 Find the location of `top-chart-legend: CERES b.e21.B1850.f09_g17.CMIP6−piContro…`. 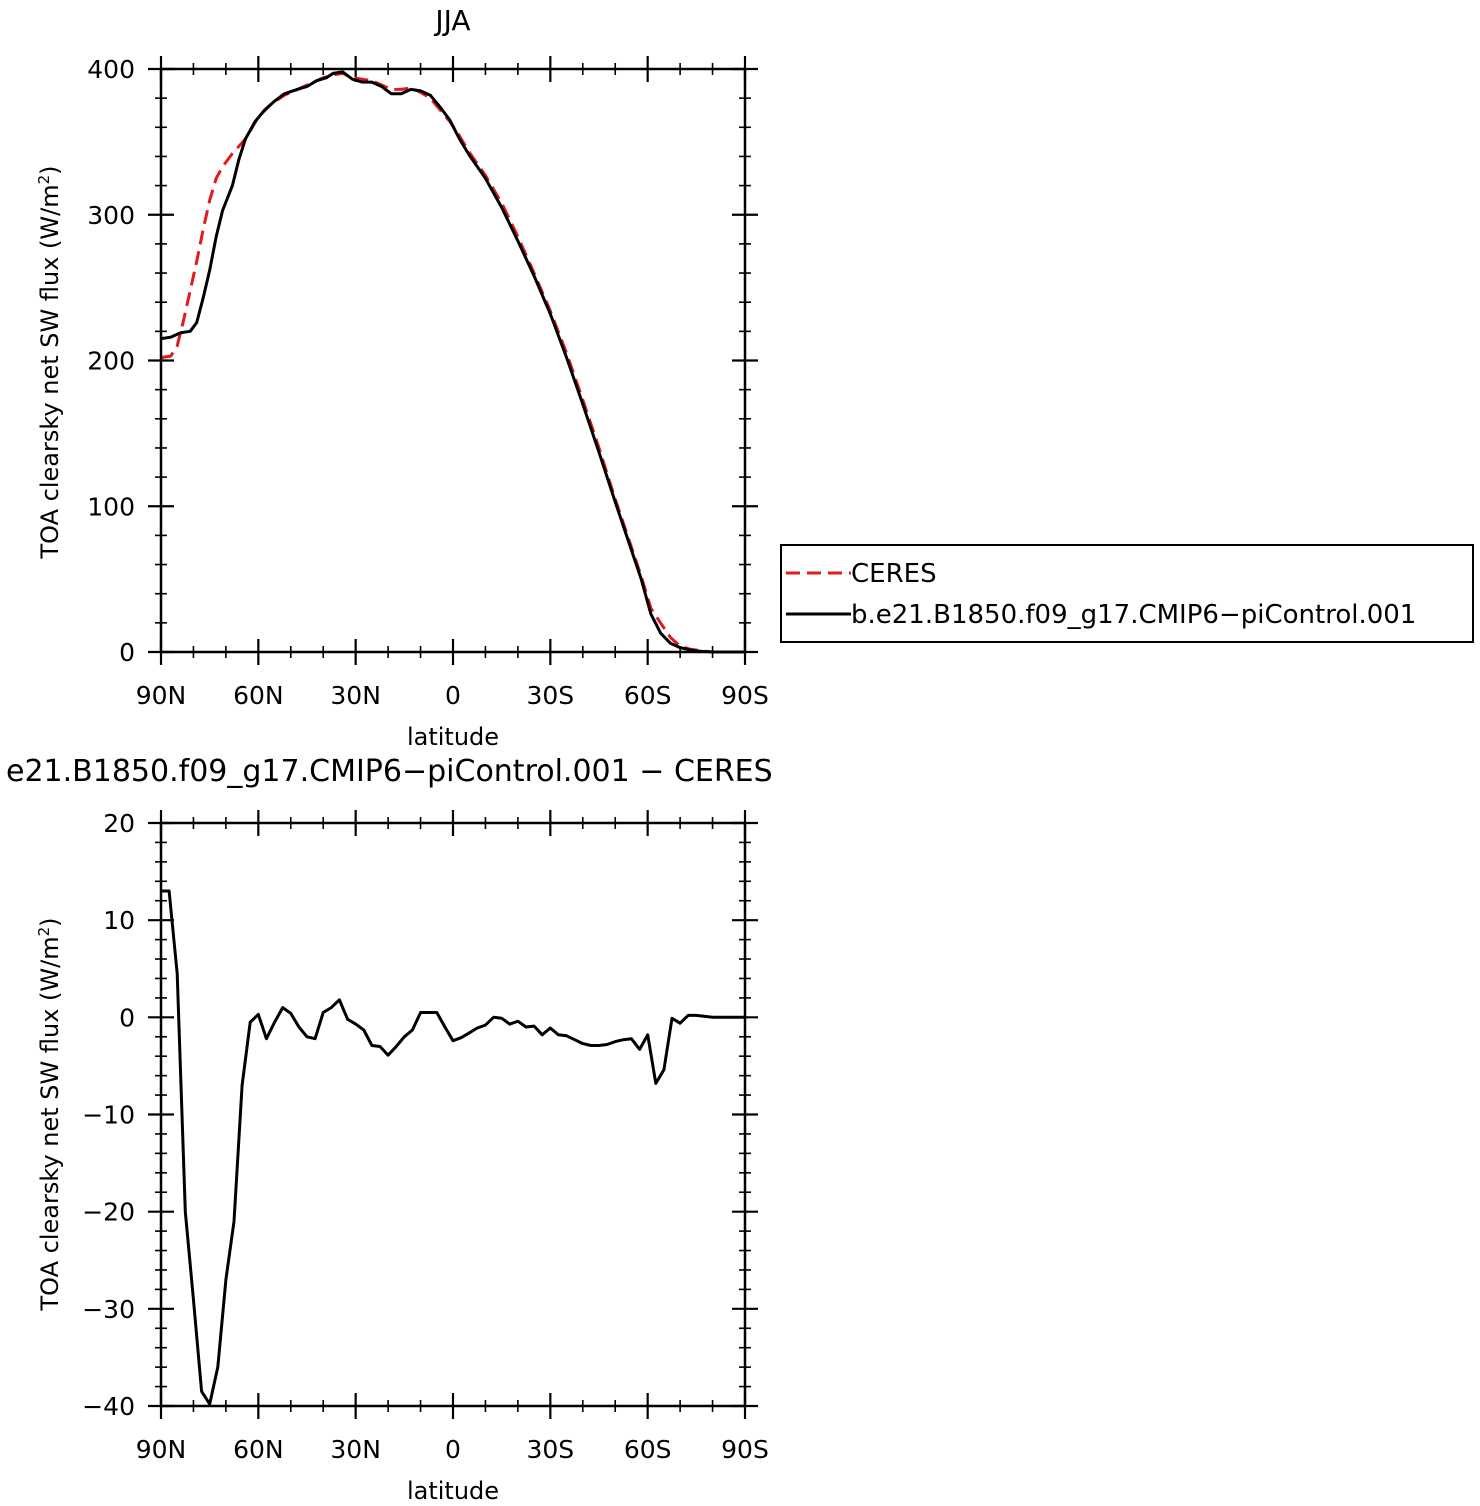

top-chart-legend: CERES b.e21.B1850.f09_g17.CMIP6−piContro… is located at coordinates (1127, 593).